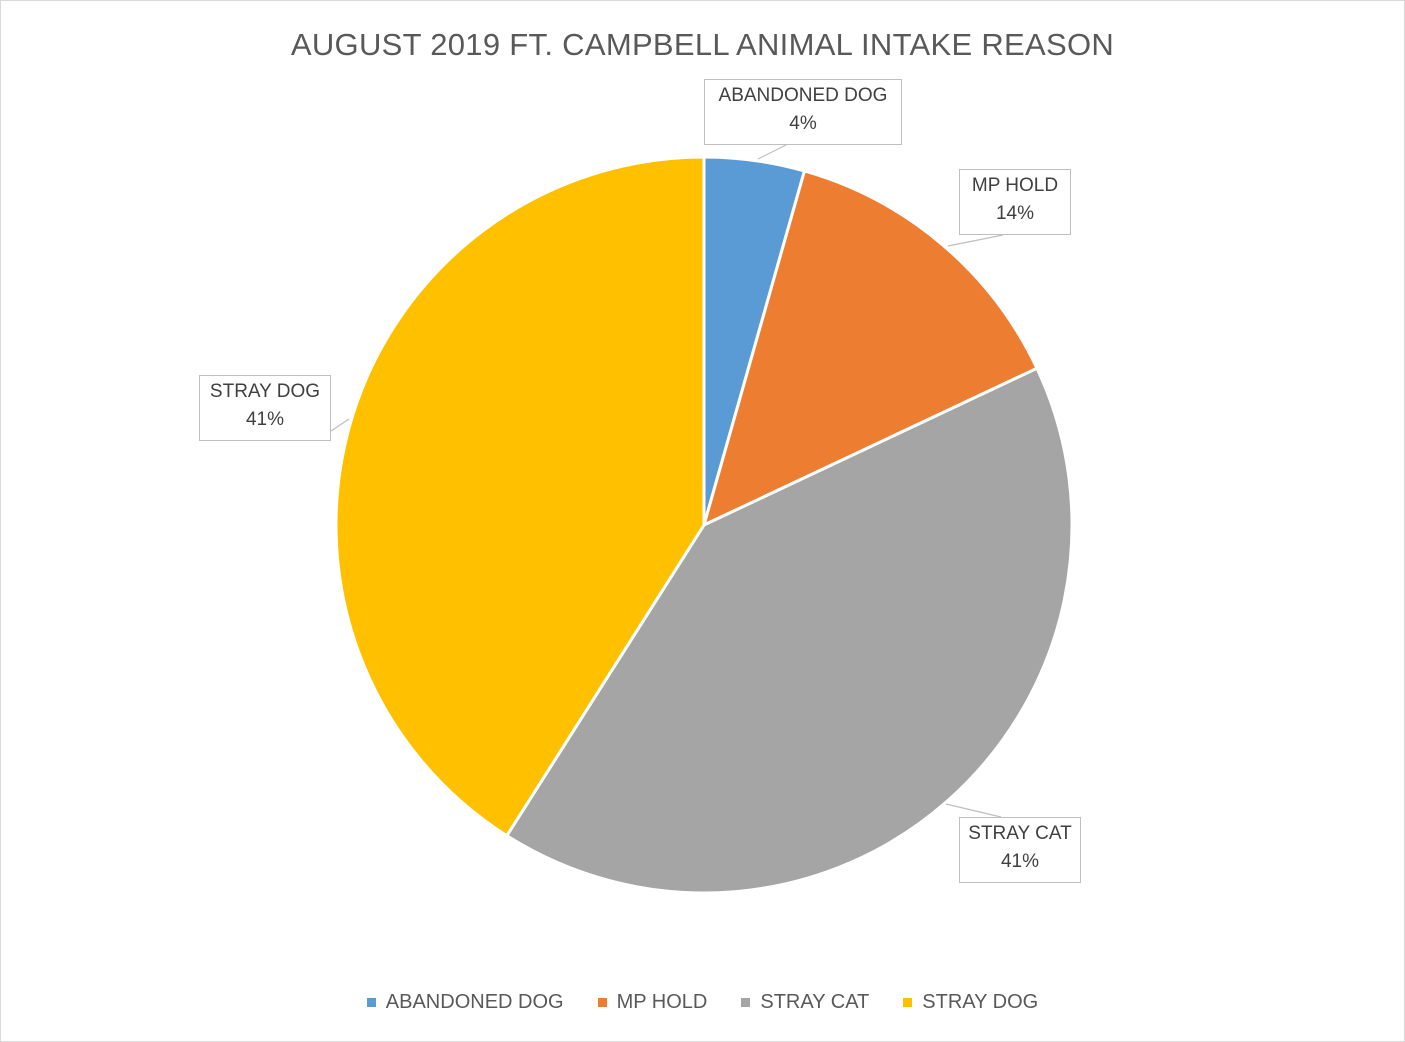  What do you see at coordinates (772, 152) in the screenshot?
I see `leader-line-abandoned-dog` at bounding box center [772, 152].